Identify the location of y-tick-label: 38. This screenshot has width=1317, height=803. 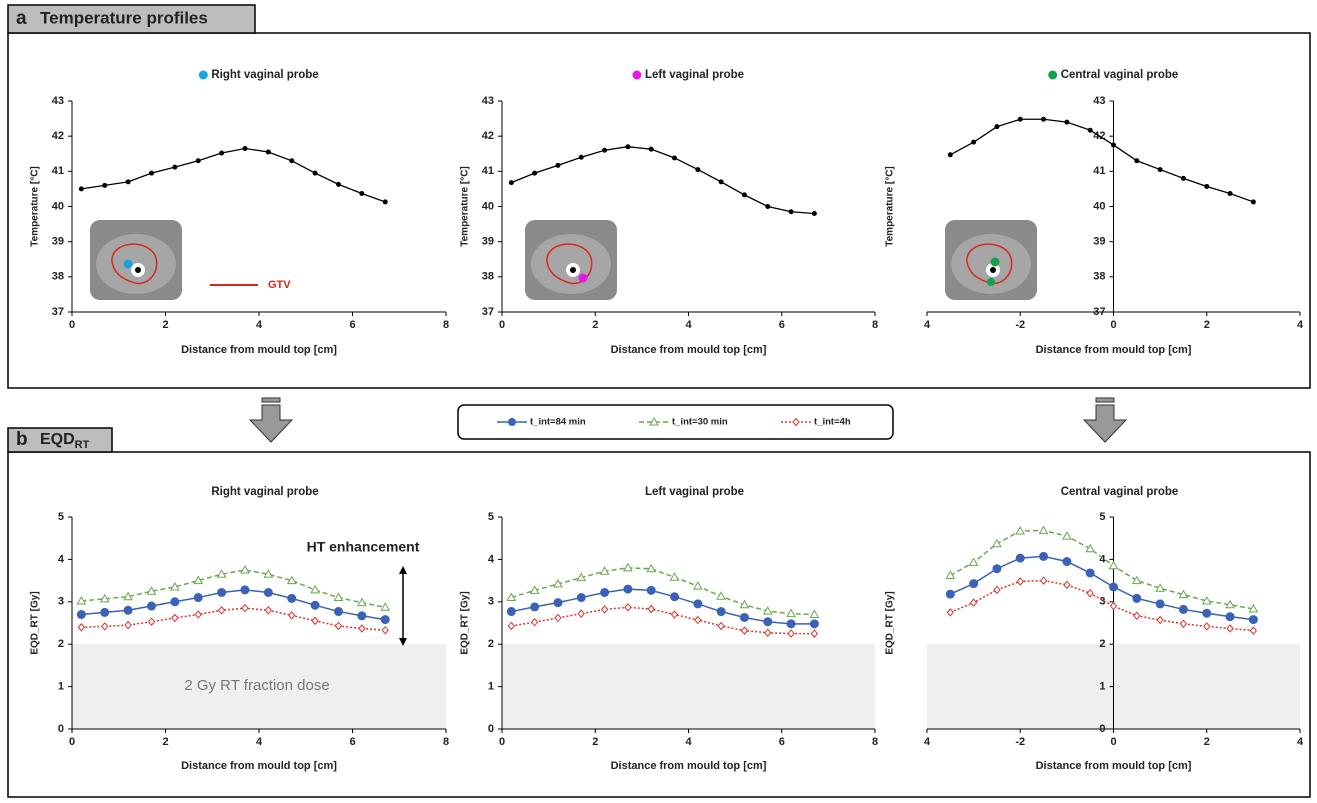
(1099, 277).